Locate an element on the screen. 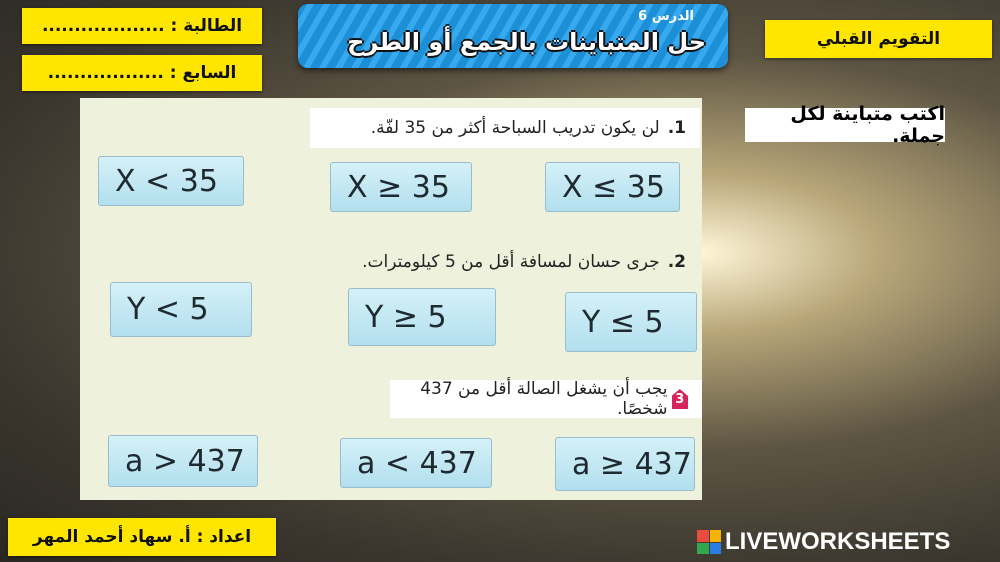  lesson-title: حل المتباينات بالجمع أو الطرح is located at coordinates (526, 42).